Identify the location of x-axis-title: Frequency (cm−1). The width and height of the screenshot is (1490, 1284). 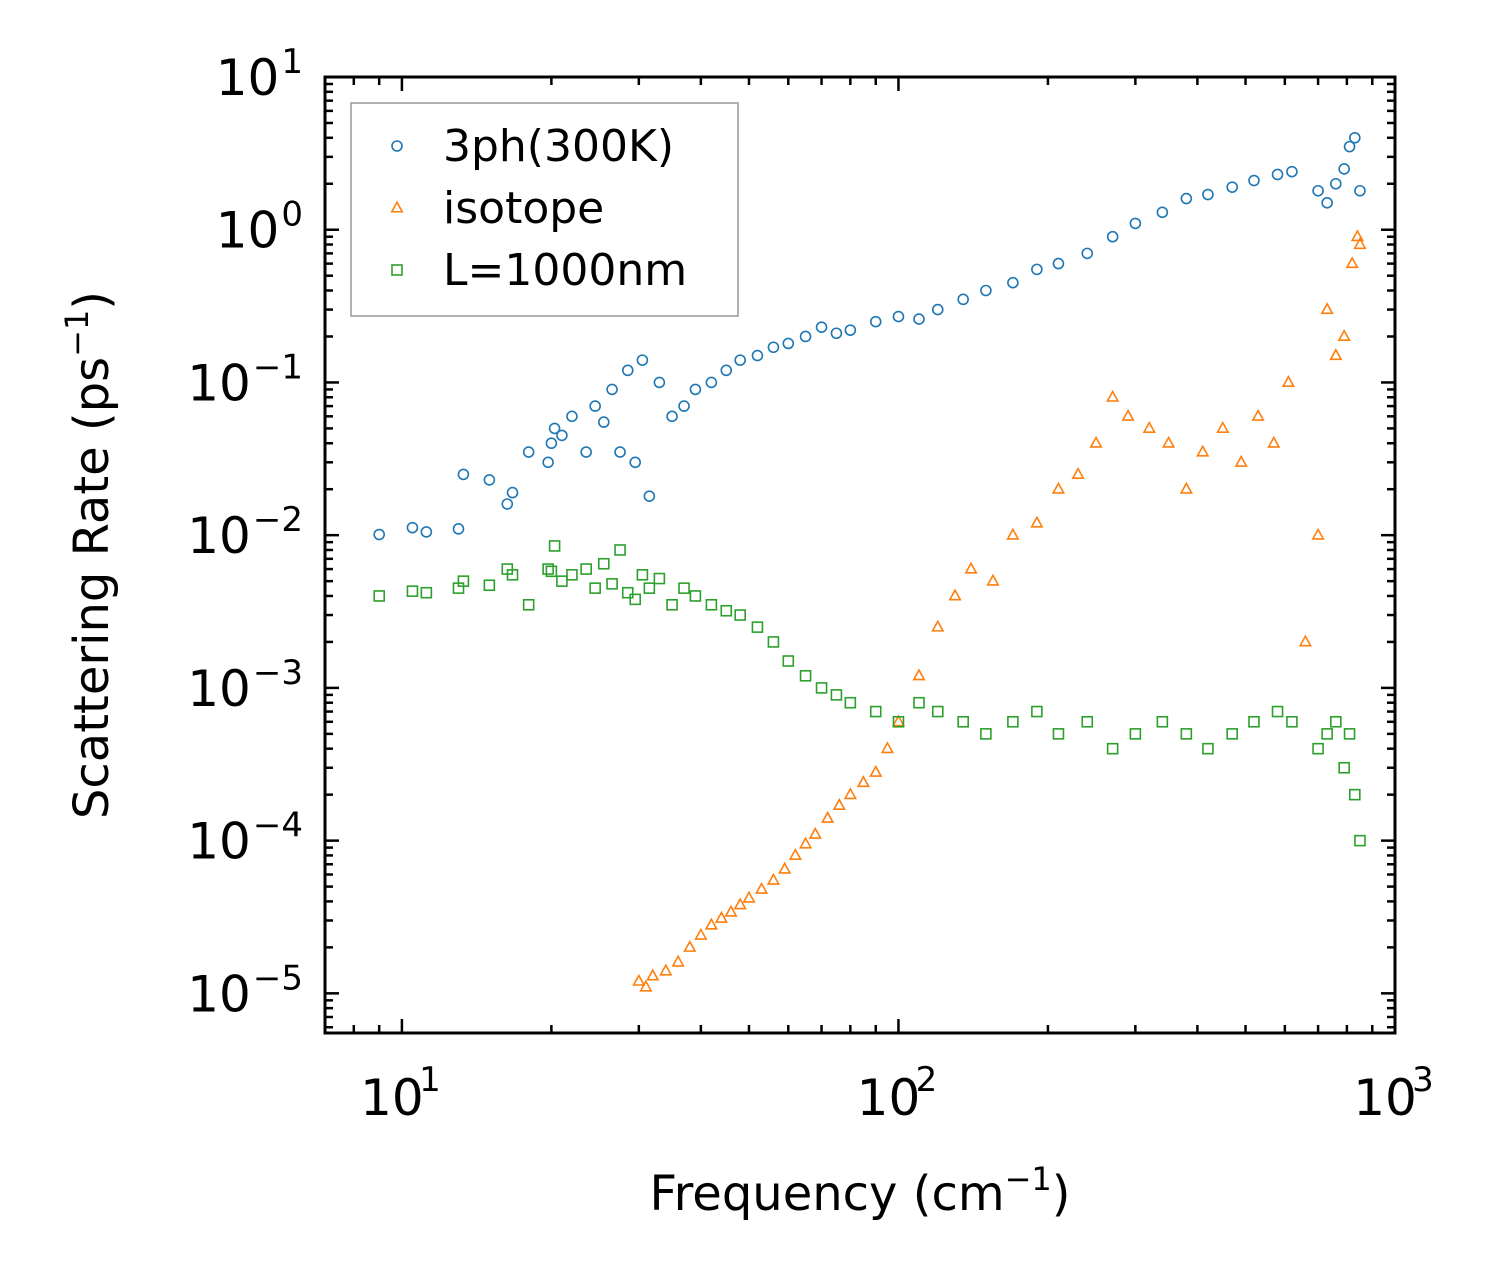
(859, 1191).